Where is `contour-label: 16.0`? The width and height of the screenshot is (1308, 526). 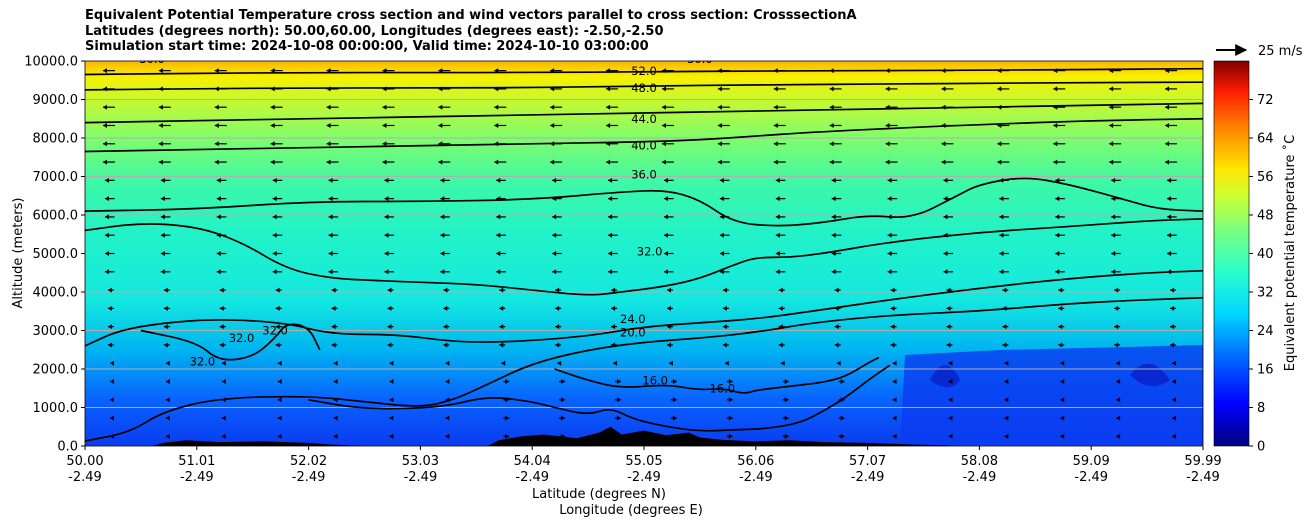 contour-label: 16.0 is located at coordinates (722, 388).